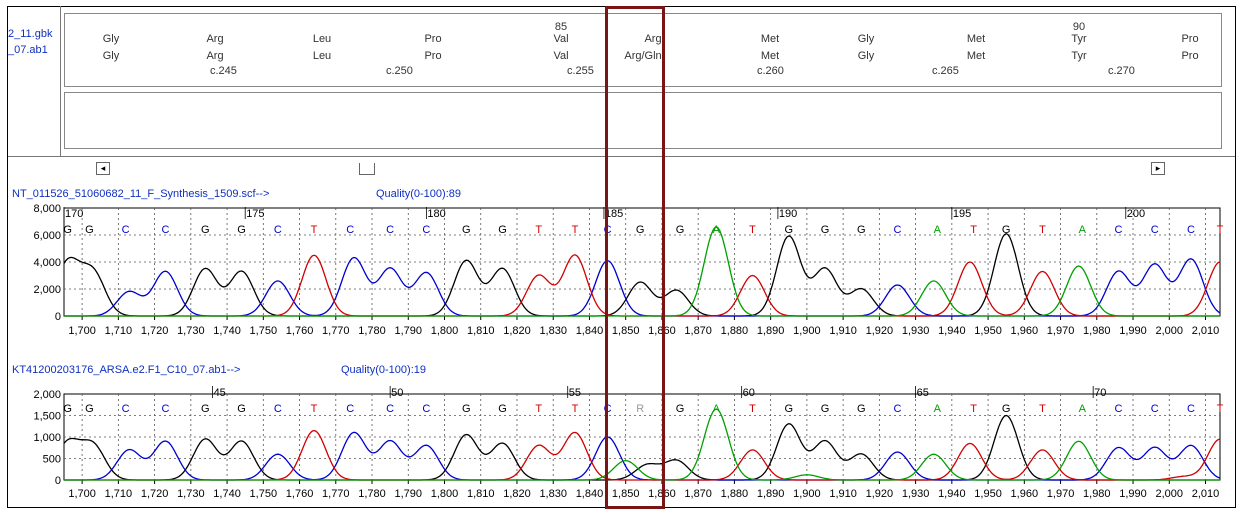 The height and width of the screenshot is (515, 1242). What do you see at coordinates (1170, 494) in the screenshot?
I see `x-tick-label: 2,000` at bounding box center [1170, 494].